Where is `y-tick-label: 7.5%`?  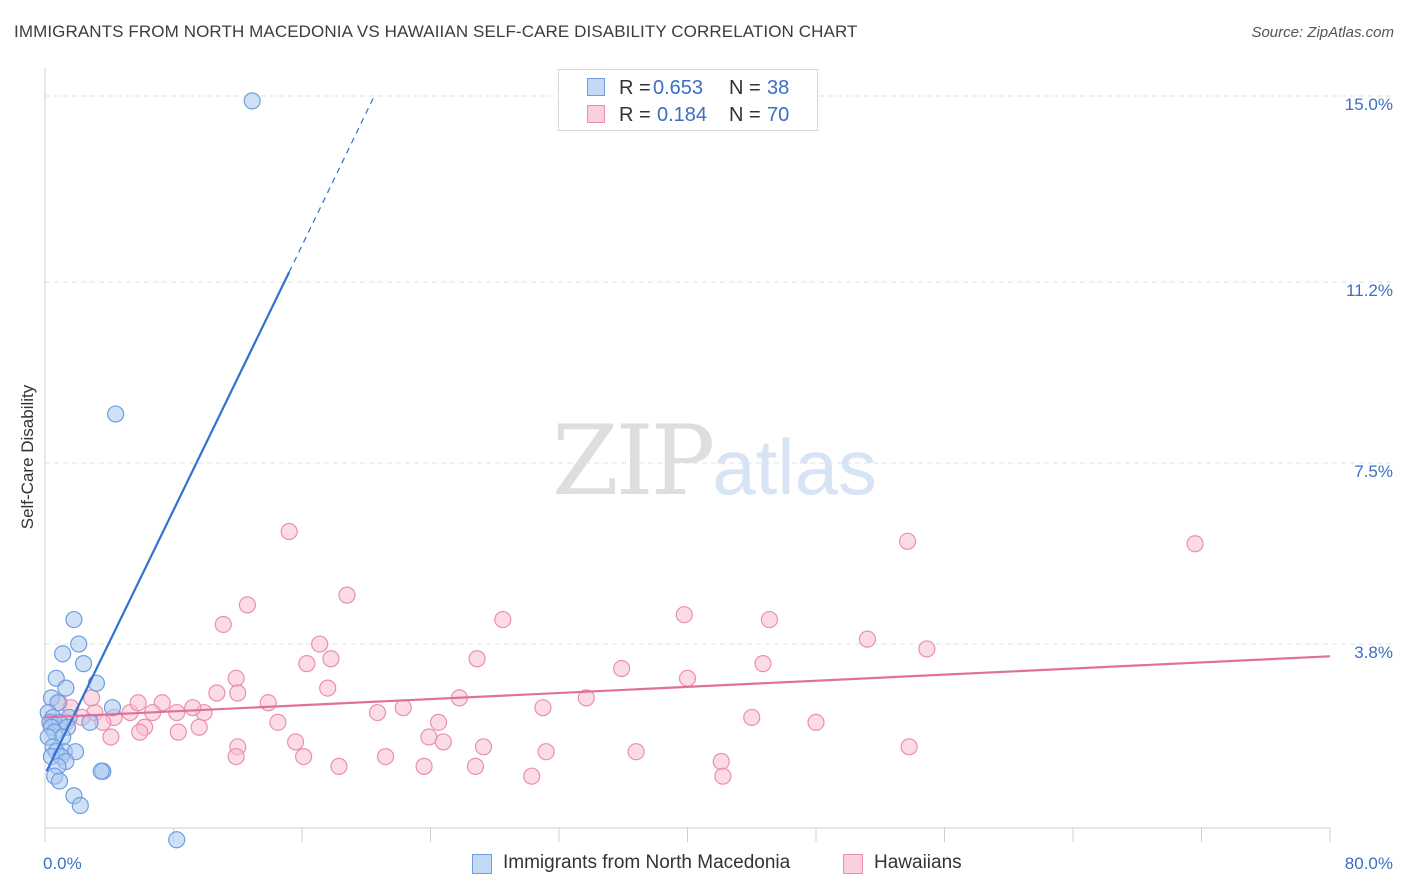
y-tick-label: 7.5% is located at coordinates (1373, 471).